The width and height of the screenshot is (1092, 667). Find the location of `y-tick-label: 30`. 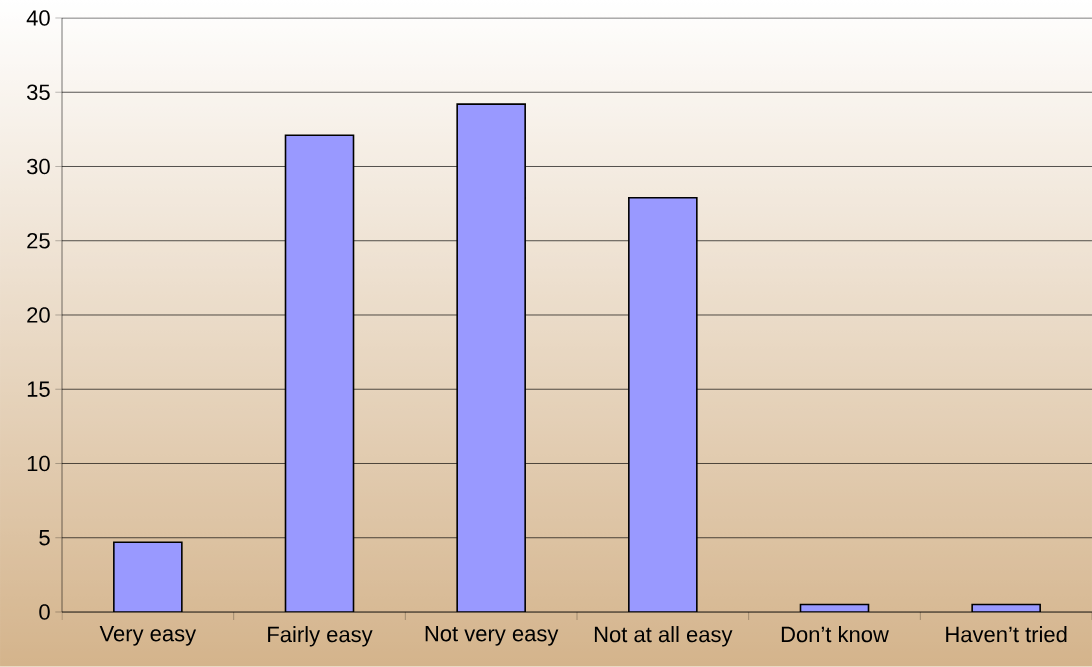

y-tick-label: 30 is located at coordinates (38, 166).